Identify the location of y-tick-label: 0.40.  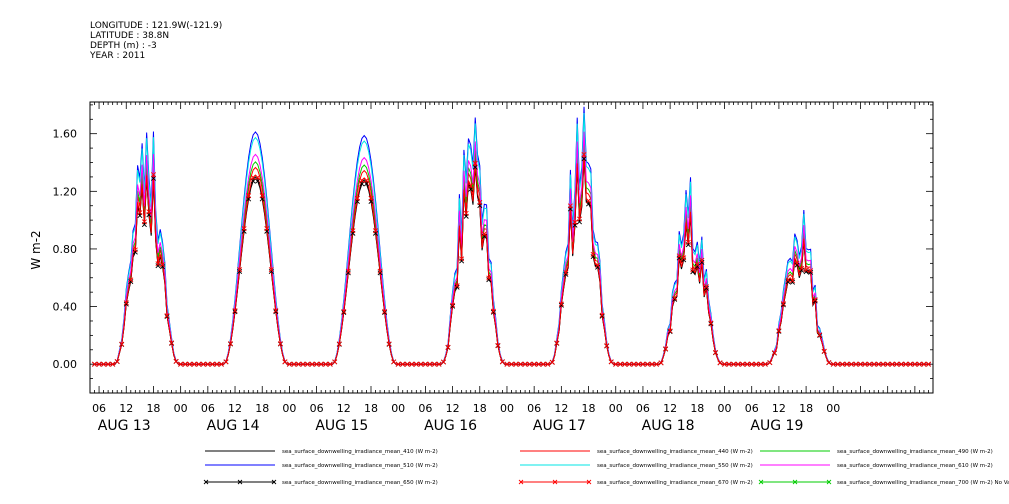
(65, 307).